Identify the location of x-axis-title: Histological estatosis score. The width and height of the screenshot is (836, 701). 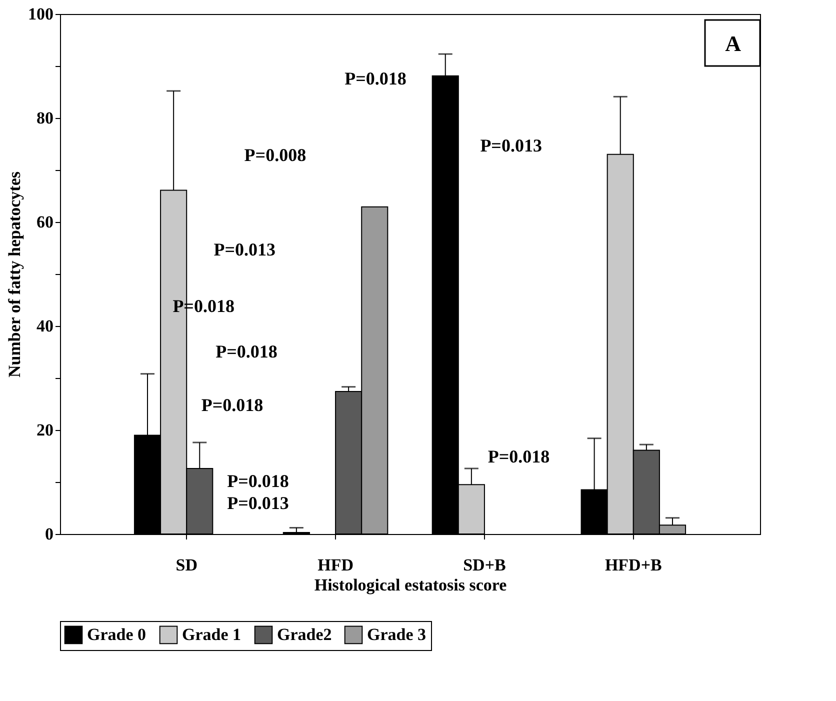
(411, 585).